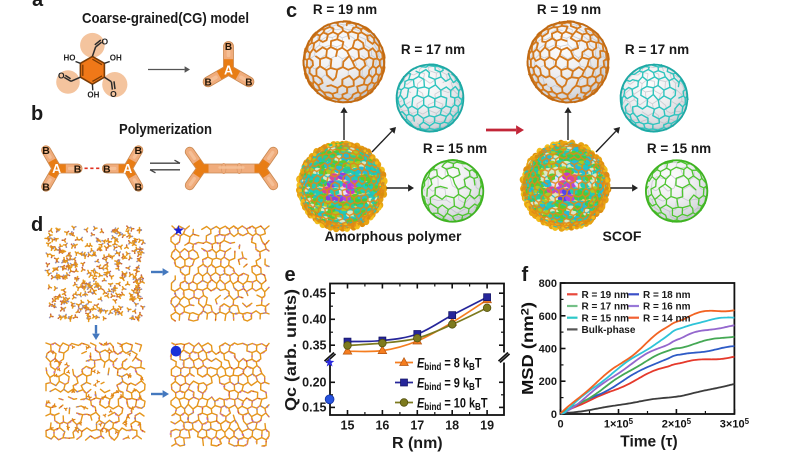  I want to click on svg-text: Time (τ), so click(648, 442).